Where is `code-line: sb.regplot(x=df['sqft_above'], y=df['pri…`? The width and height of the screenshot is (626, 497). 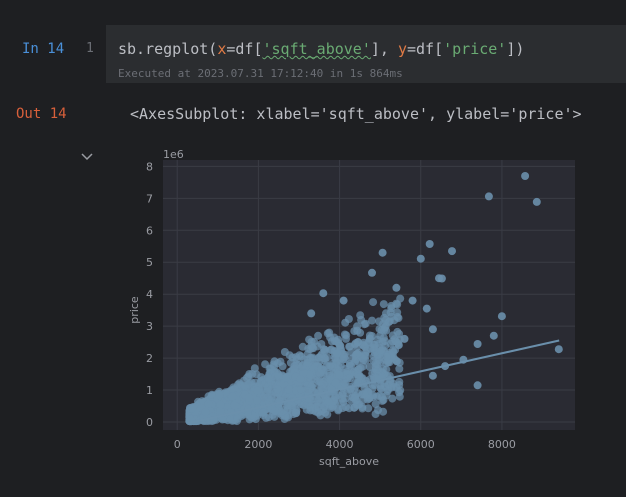
code-line: sb.regplot(x=df['sqft_above'], y=df['pri… is located at coordinates (321, 49).